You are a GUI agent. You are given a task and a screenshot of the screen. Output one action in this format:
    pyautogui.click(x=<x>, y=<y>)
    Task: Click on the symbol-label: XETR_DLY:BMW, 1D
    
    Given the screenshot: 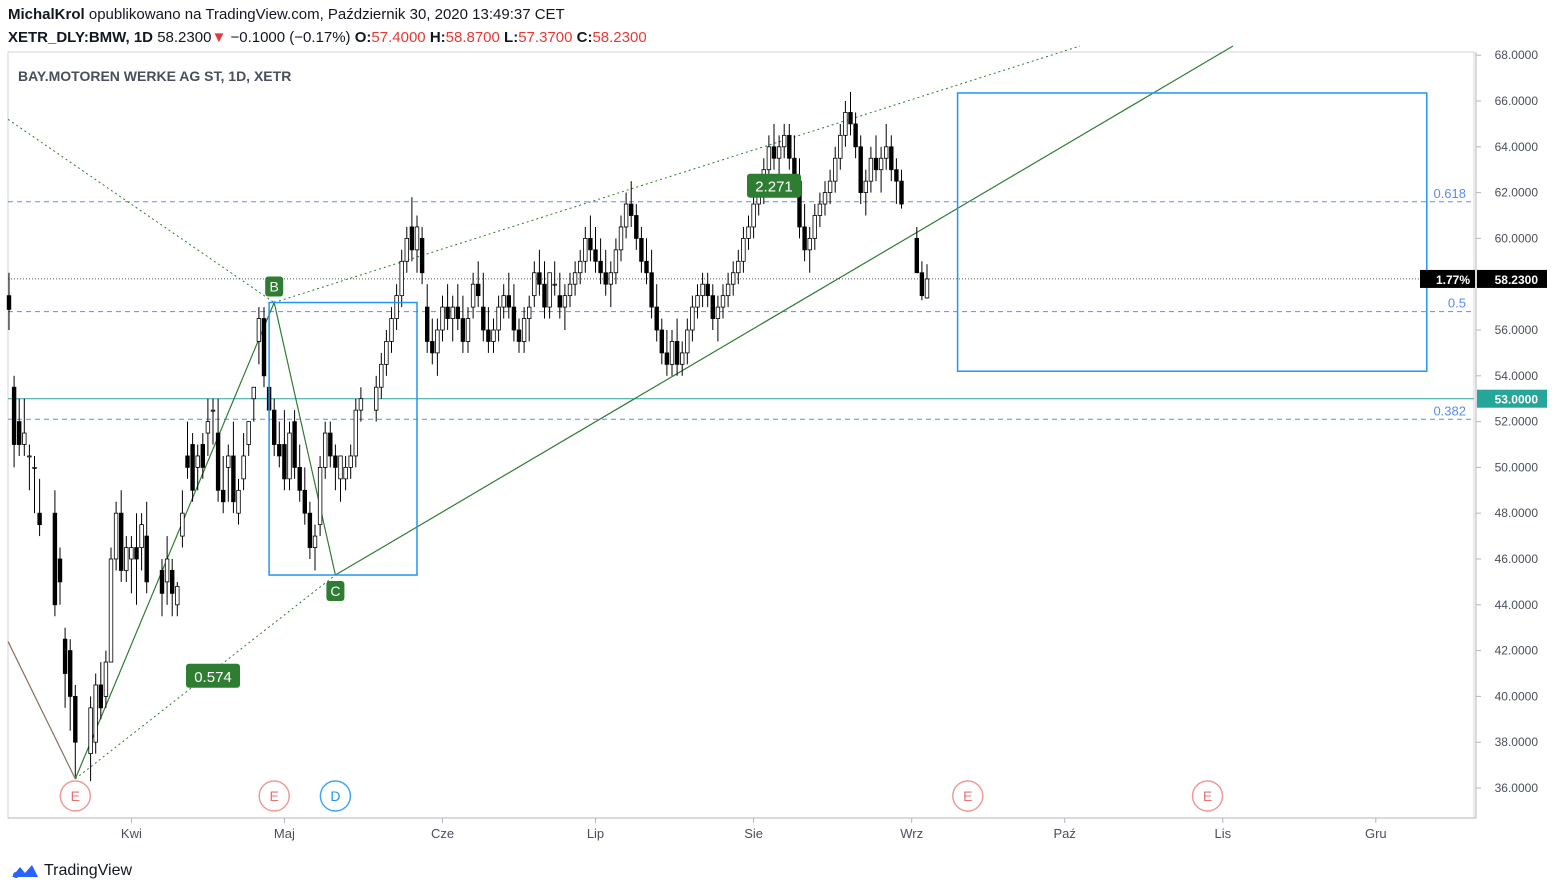 What is the action you would take?
    pyautogui.click(x=81, y=37)
    